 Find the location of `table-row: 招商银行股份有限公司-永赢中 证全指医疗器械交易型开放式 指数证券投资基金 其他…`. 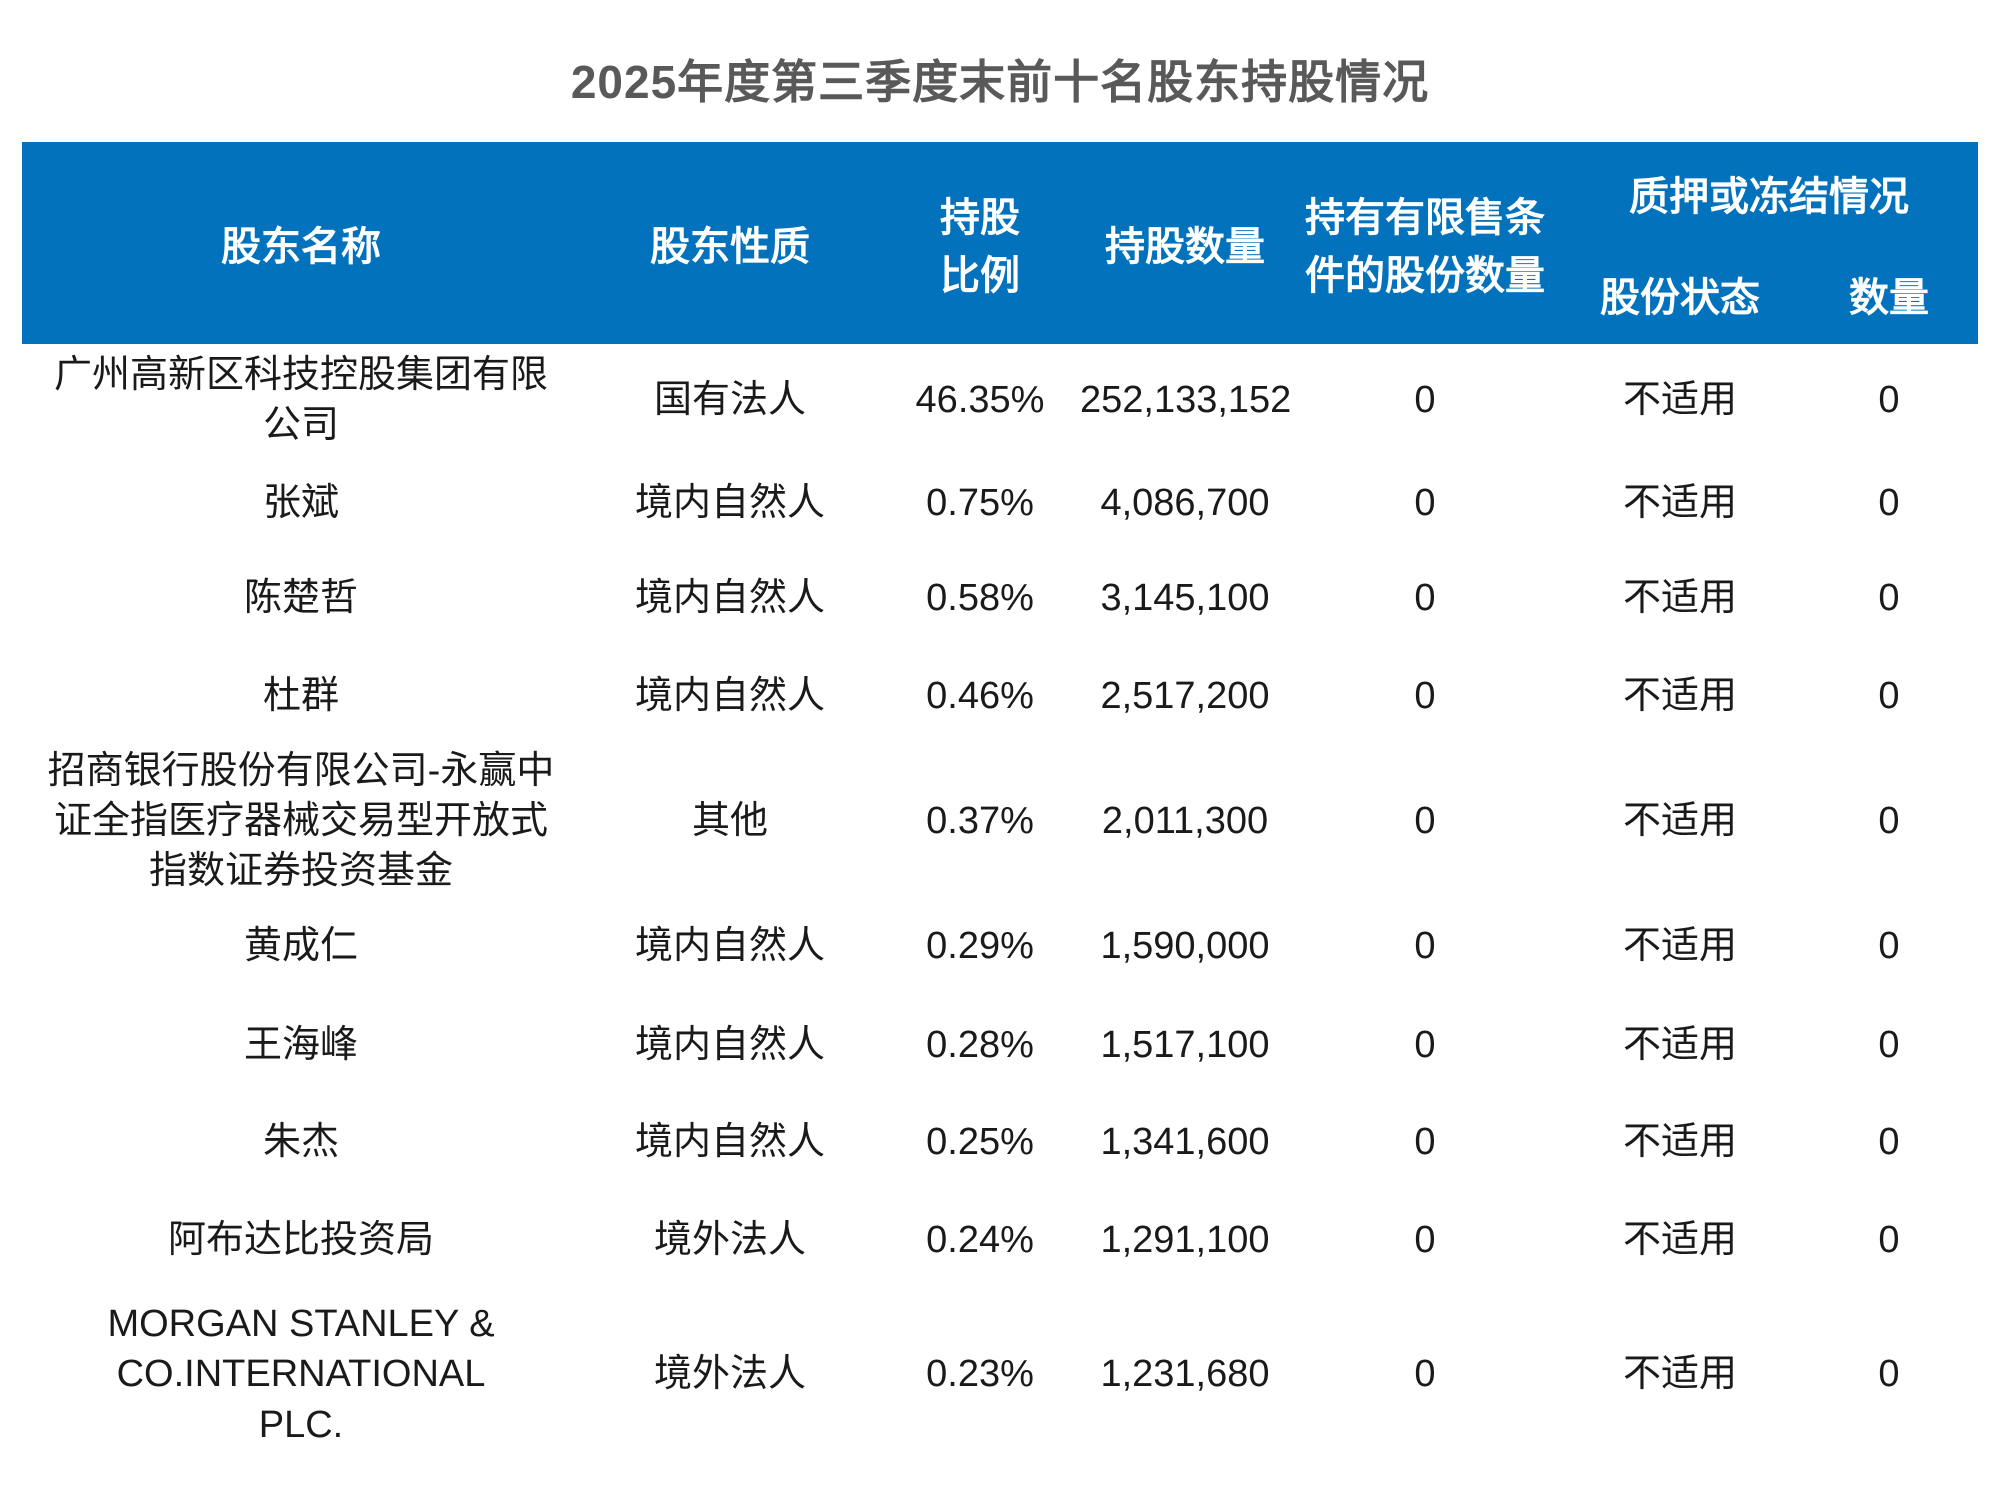

table-row: 招商银行股份有限公司-永赢中 证全指医疗器械交易型开放式 指数证券投资基金 其他… is located at coordinates (1000, 821).